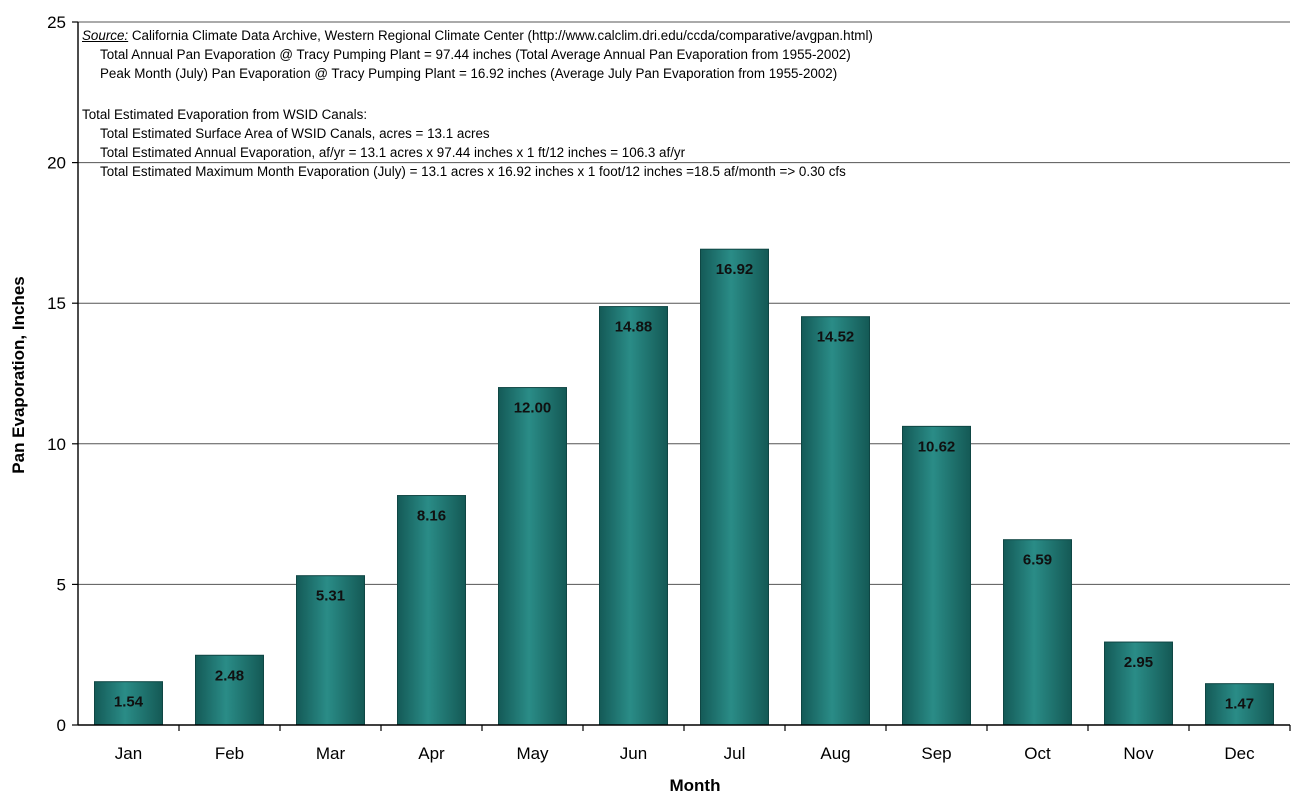 The height and width of the screenshot is (794, 1294). Describe the element at coordinates (330, 596) in the screenshot. I see `data-label-mar: 5.31` at that location.